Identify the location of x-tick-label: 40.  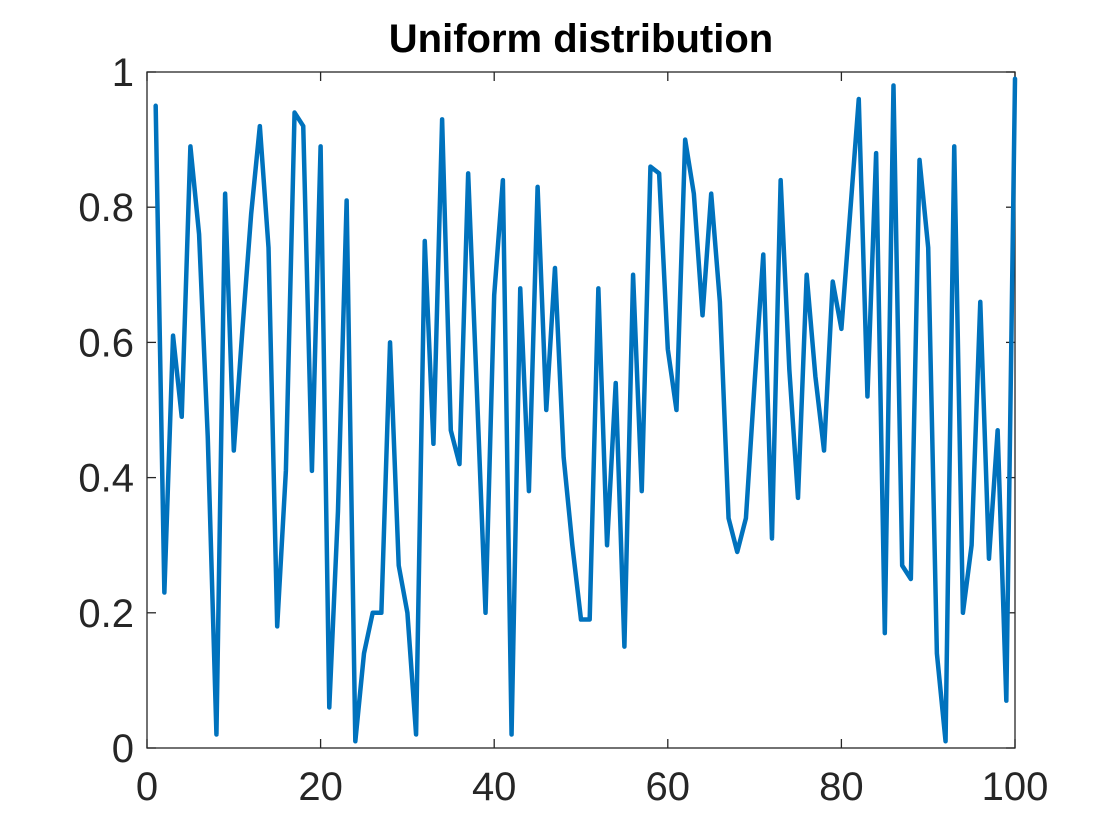
(494, 787).